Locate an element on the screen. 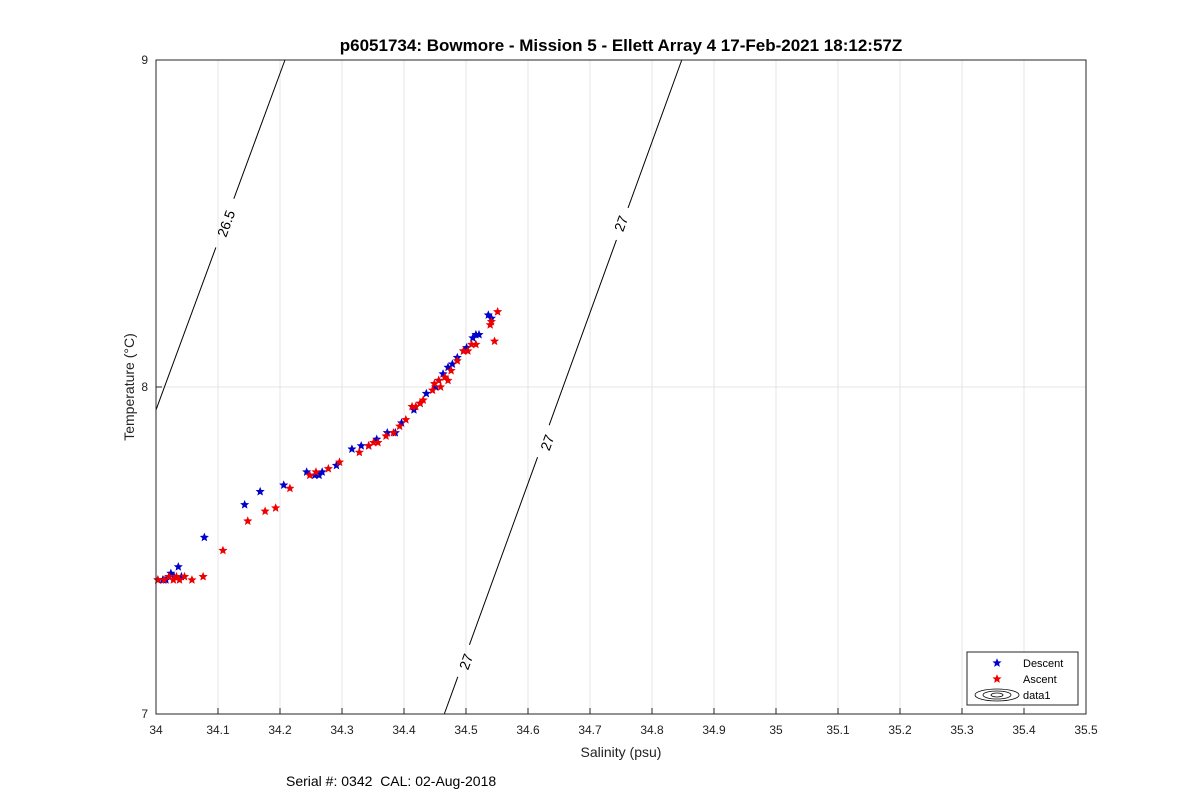  x-tick-label: 35.5 is located at coordinates (1086, 730).